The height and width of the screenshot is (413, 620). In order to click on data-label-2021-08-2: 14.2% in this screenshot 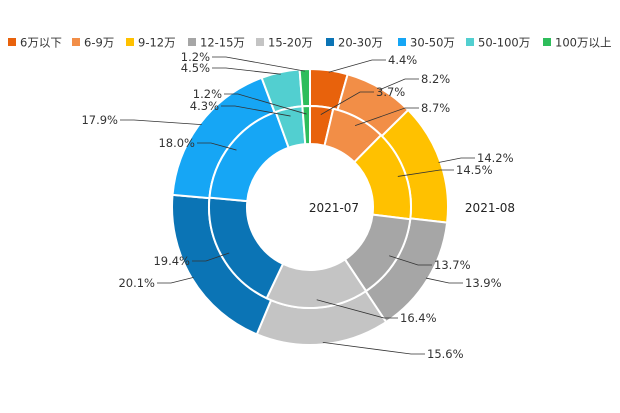, I will do `click(495, 158)`.